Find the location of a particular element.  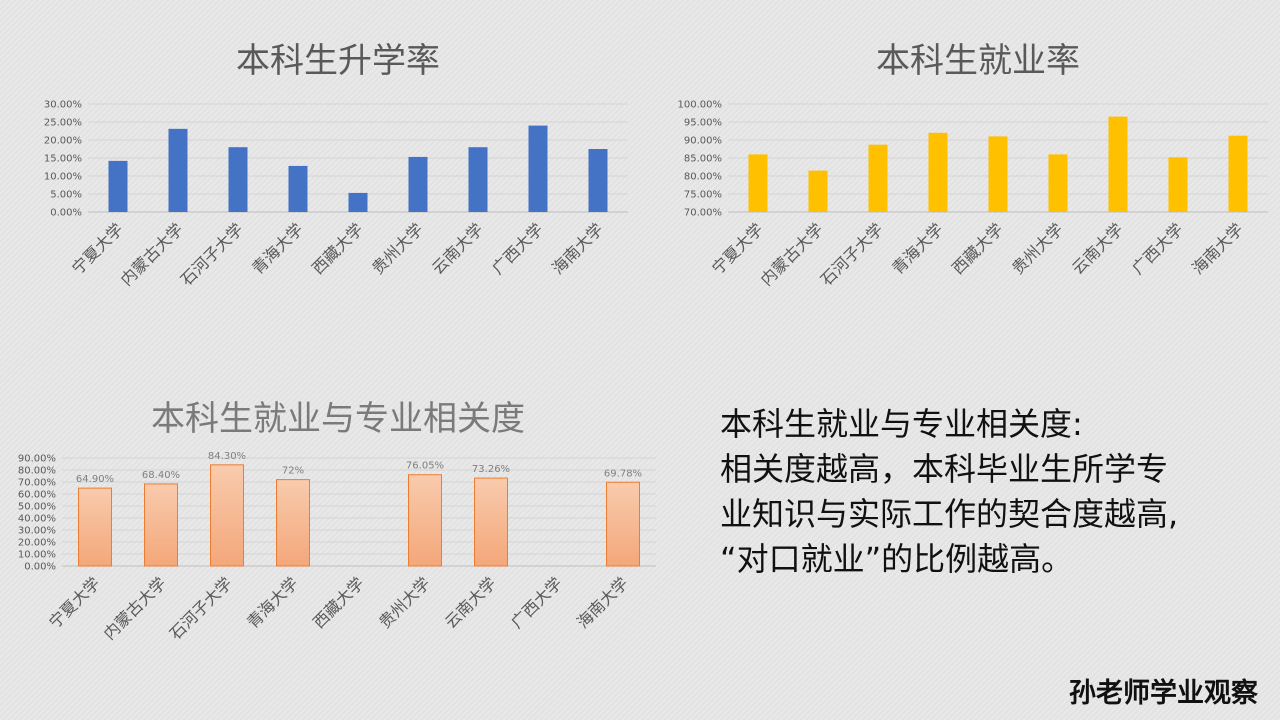

y-tick-label: 60.00% is located at coordinates (37, 495).